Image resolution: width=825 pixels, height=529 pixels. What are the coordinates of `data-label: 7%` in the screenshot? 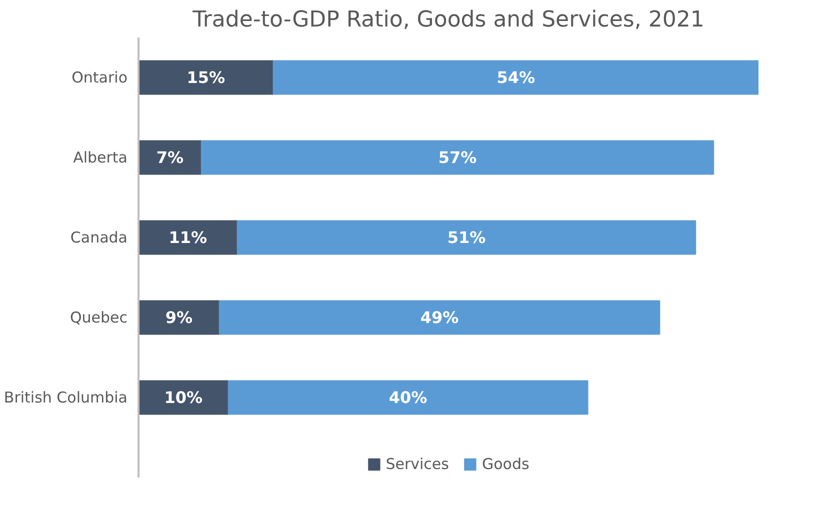 It's located at (170, 157).